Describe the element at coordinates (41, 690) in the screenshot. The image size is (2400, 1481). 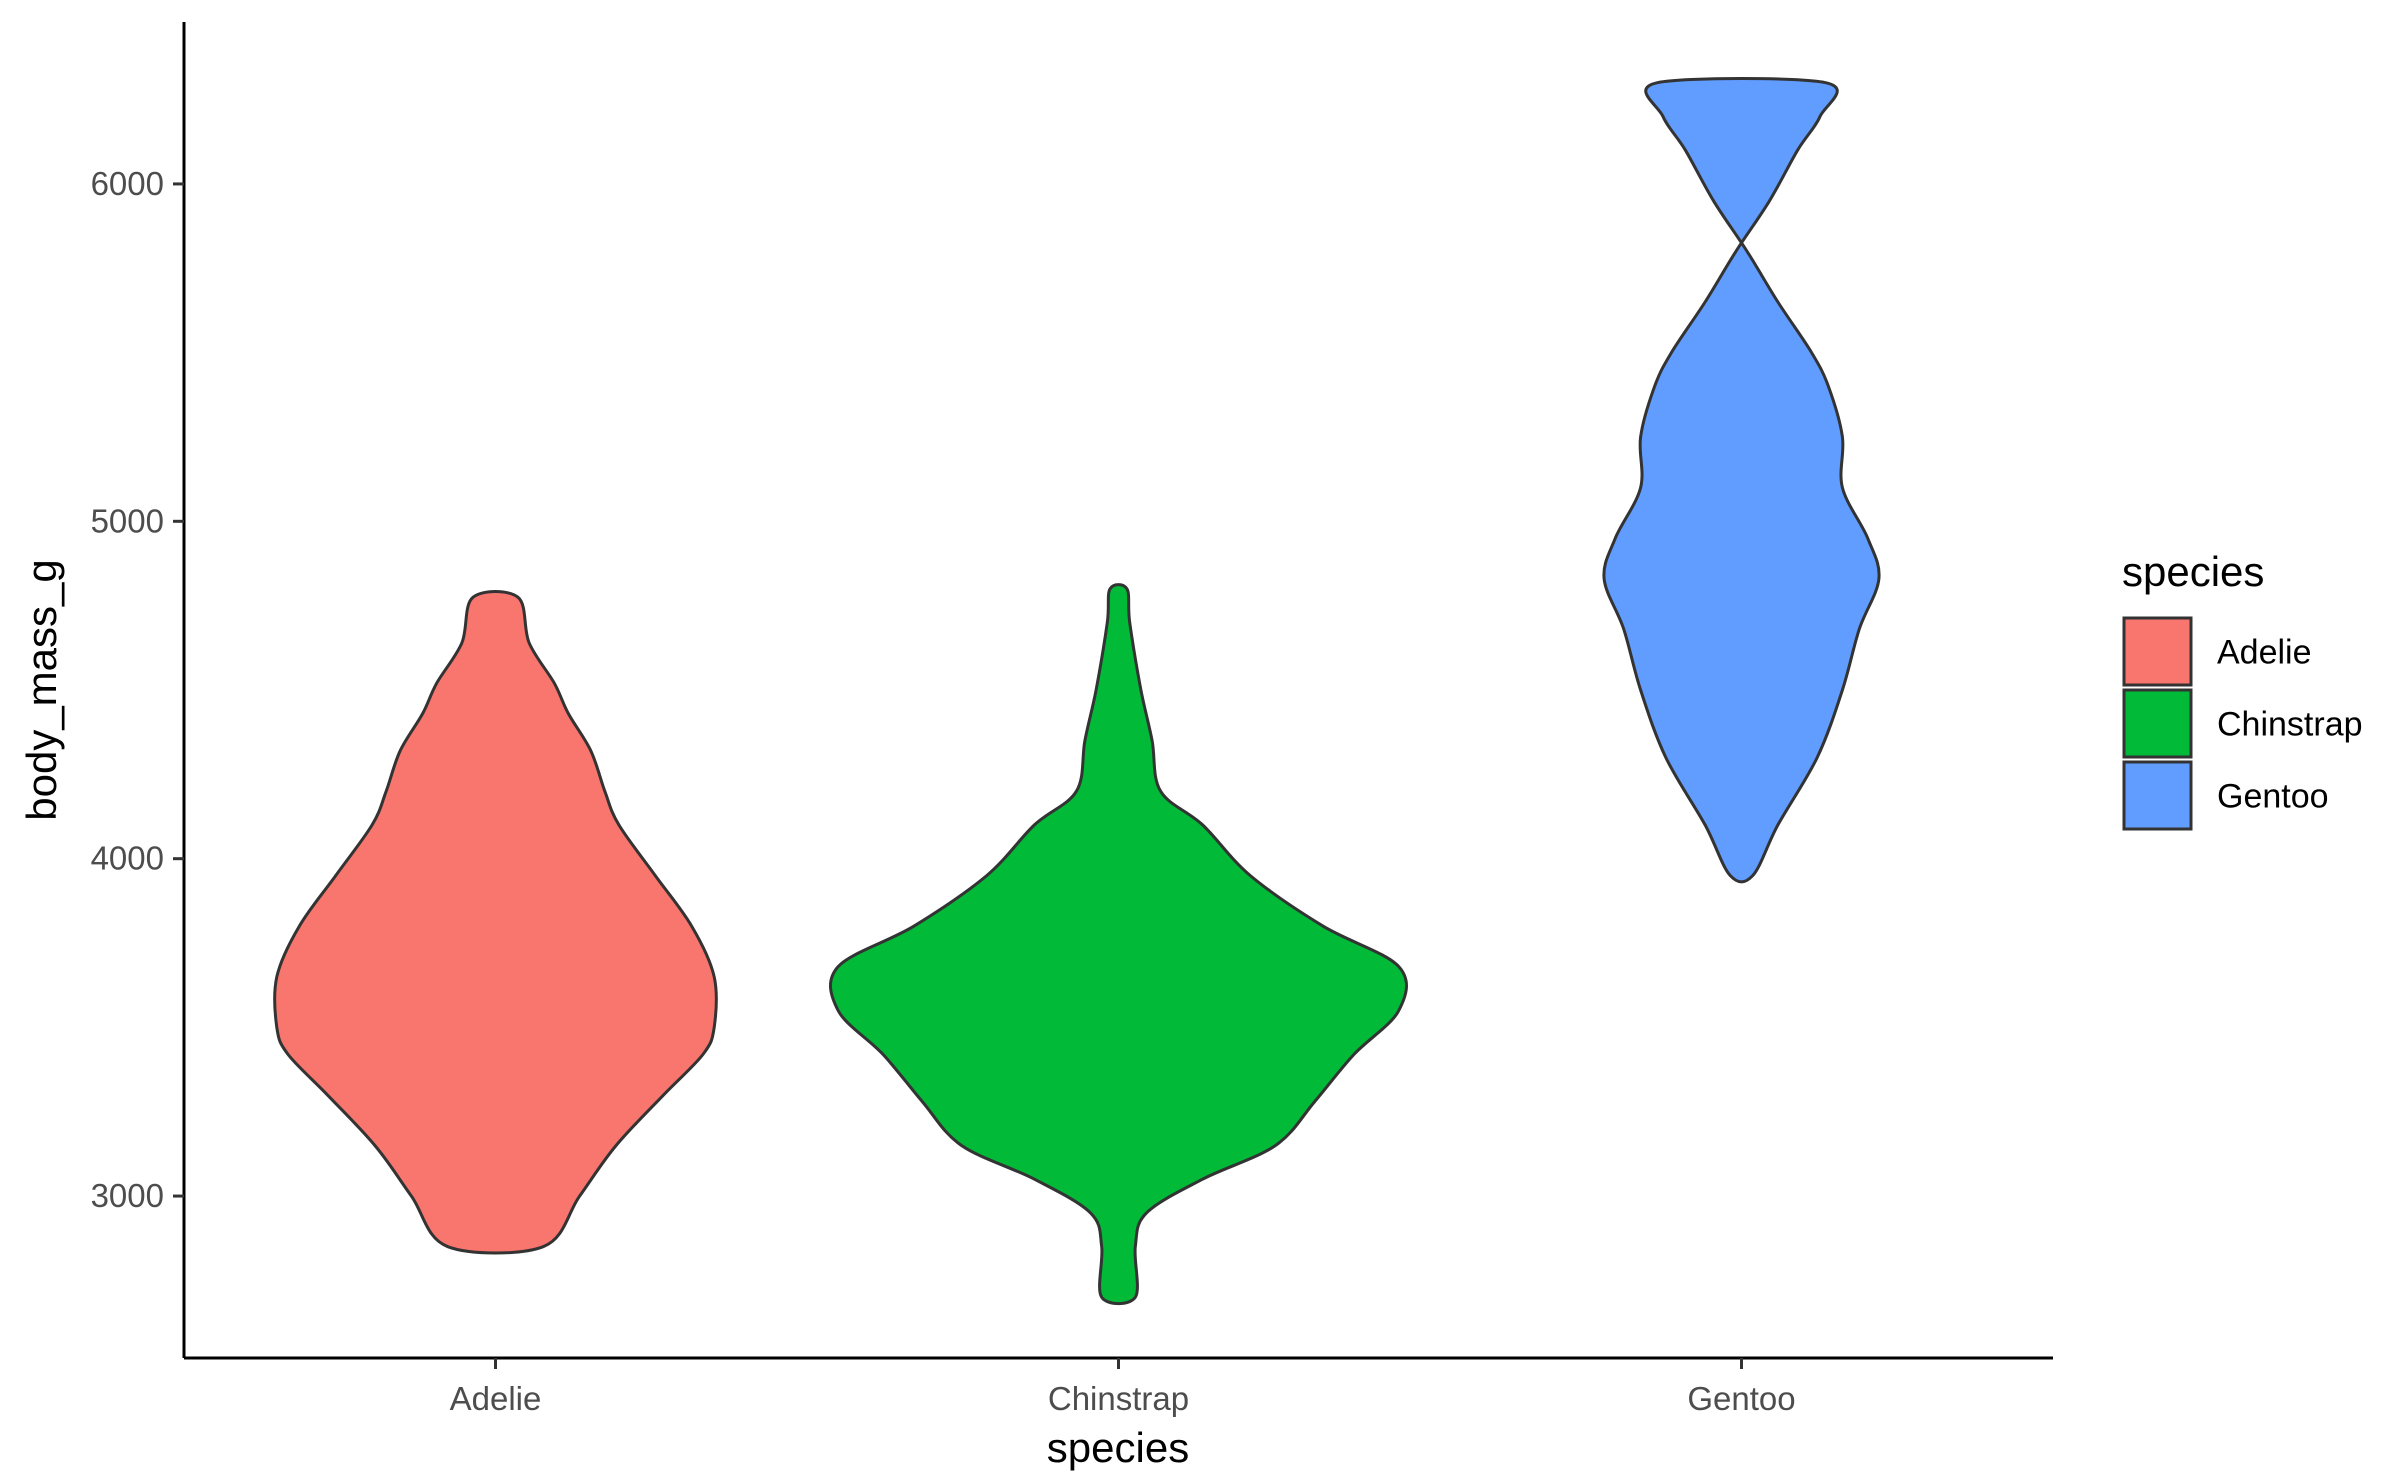
I see `y-axis-title: body_mass_g` at that location.